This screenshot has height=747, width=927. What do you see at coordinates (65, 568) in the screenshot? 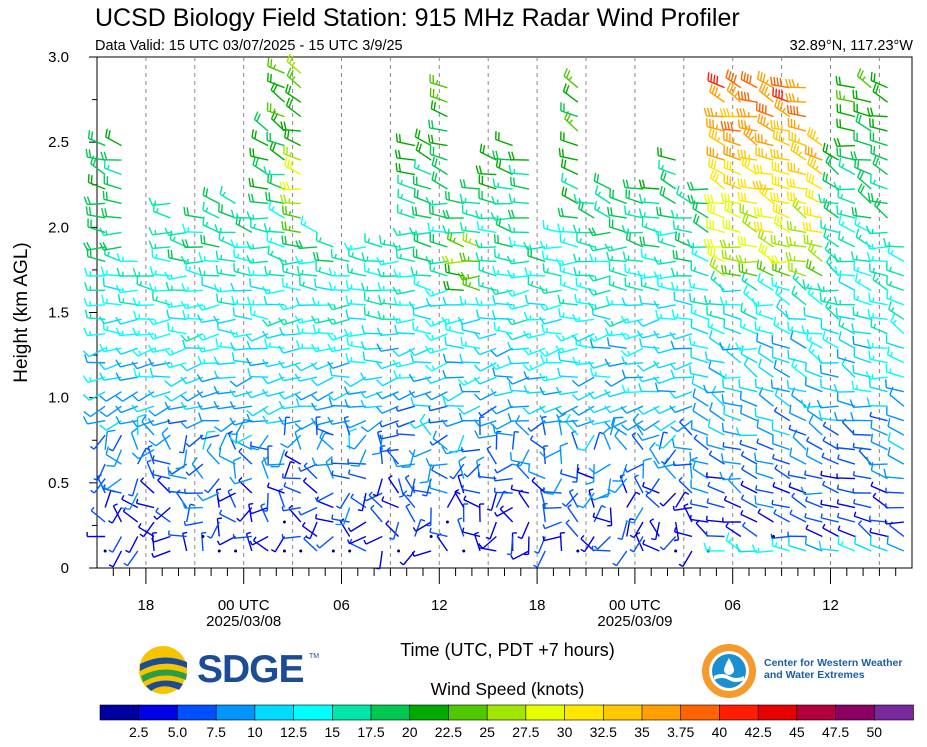
I see `y-tick-label: 0` at bounding box center [65, 568].